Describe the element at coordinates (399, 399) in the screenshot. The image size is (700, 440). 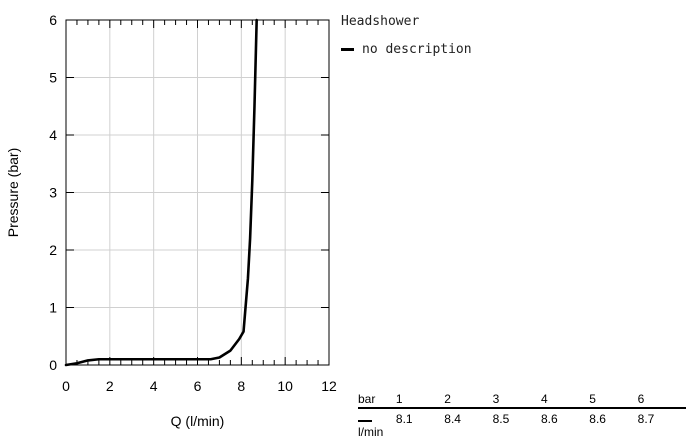
I see `pressure-cell: 1` at that location.